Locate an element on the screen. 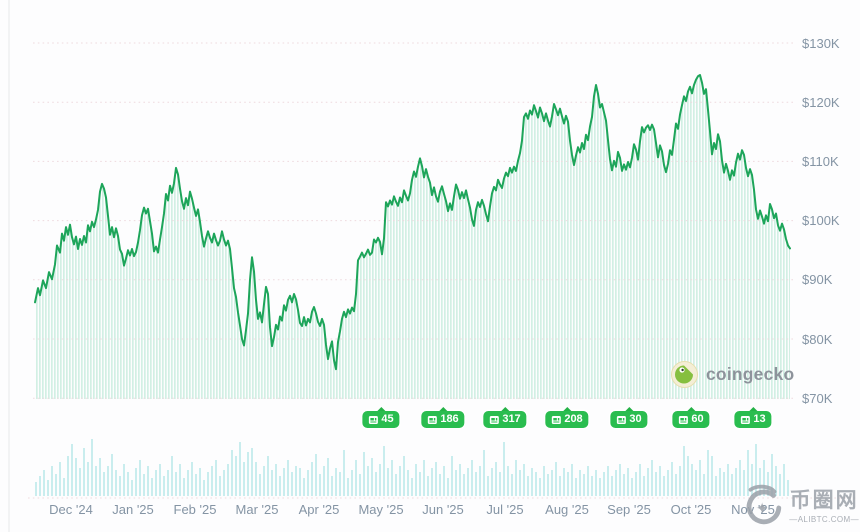  site-watermark: ✦ 币圈网 —ALIBTC.COM— is located at coordinates (798, 507).